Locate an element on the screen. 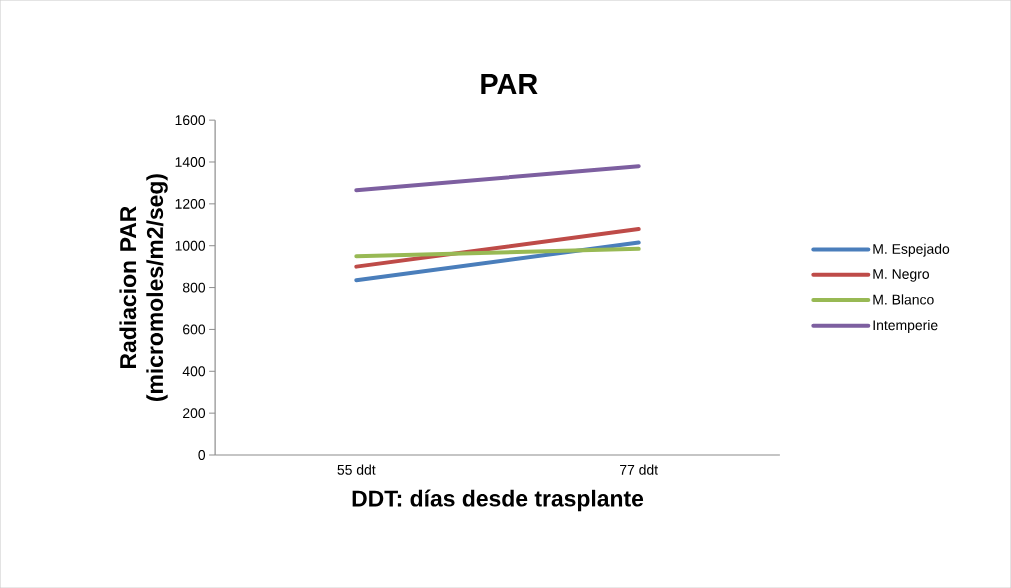  legend-label: M. Blanco is located at coordinates (903, 299).